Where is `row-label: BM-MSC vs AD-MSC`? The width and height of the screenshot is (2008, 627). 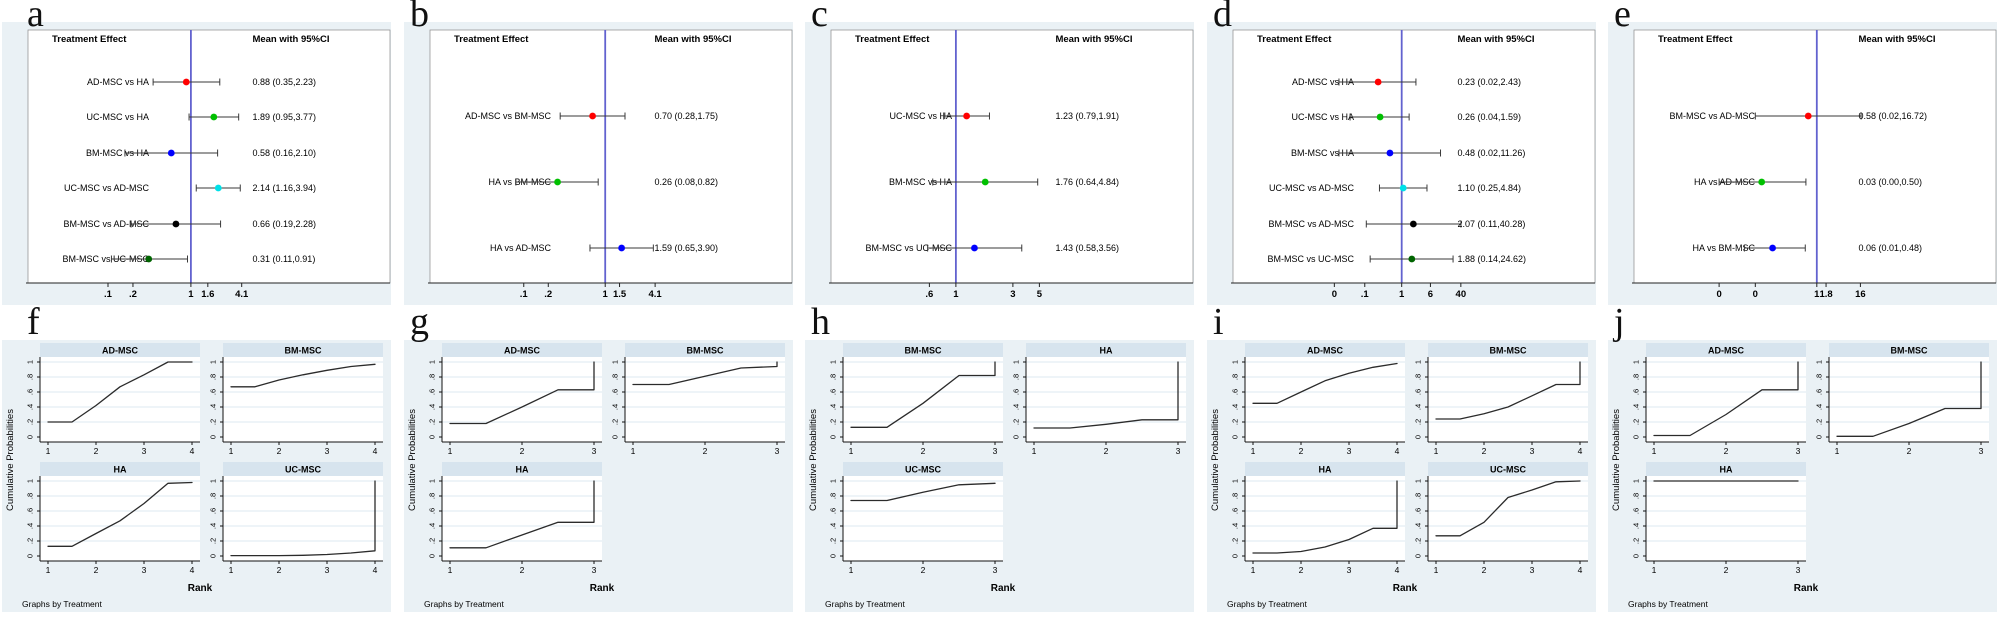 row-label: BM-MSC vs AD-MSC is located at coordinates (1312, 224).